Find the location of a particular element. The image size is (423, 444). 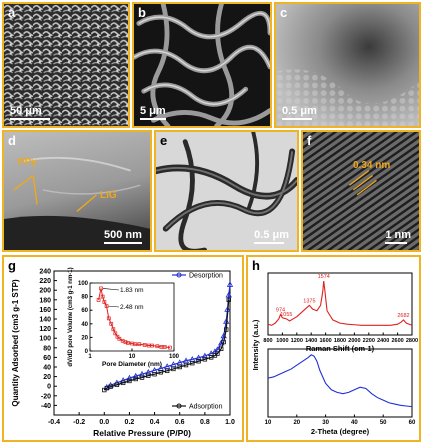

x-tick-label-g-7: 1.0 is located at coordinates (230, 422).